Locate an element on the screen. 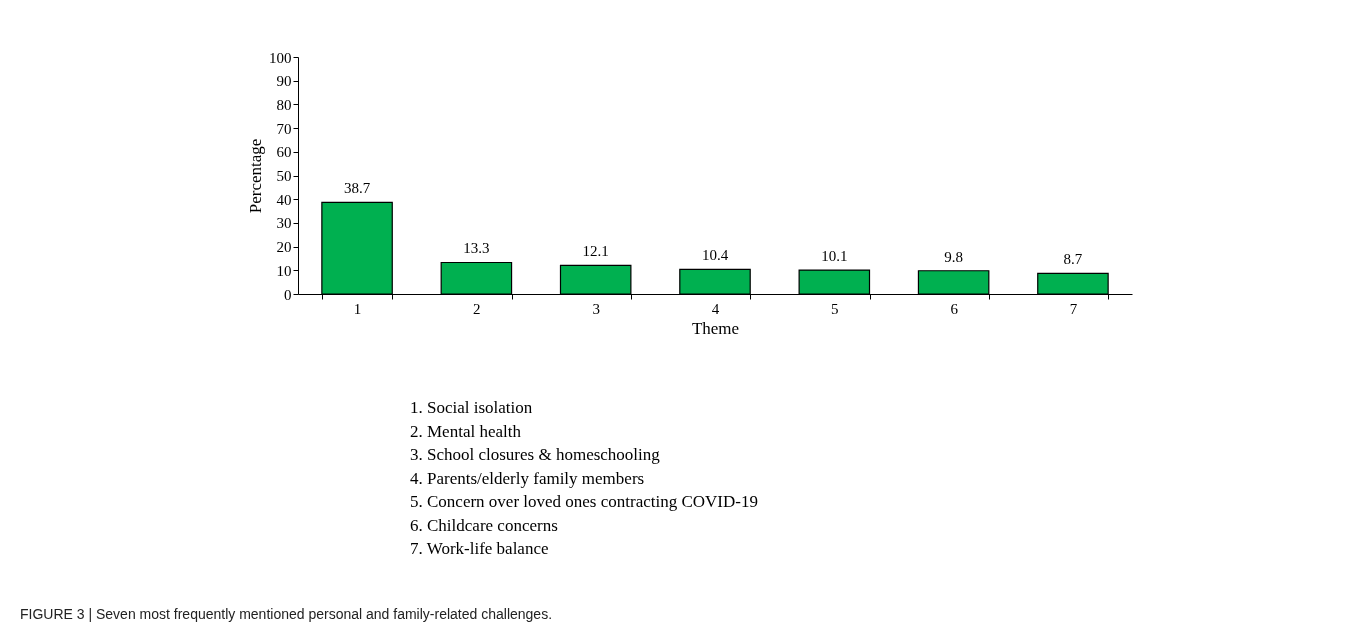 This screenshot has height=640, width=1357. y-axis-title: Percentage is located at coordinates (255, 176).